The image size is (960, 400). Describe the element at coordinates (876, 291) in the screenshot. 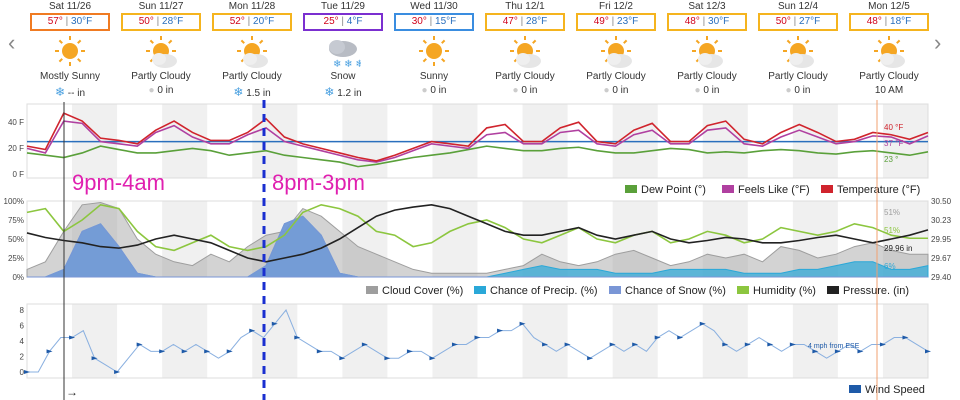

I see `legend-label: Pressure. (in)` at that location.